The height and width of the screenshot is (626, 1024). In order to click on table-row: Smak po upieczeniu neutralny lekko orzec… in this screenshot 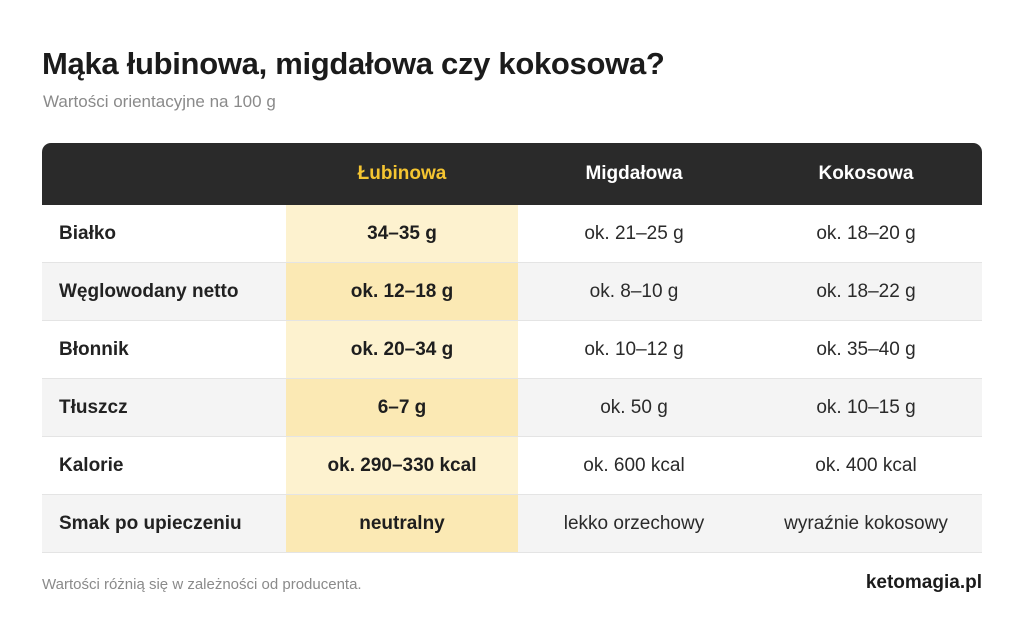, I will do `click(512, 524)`.